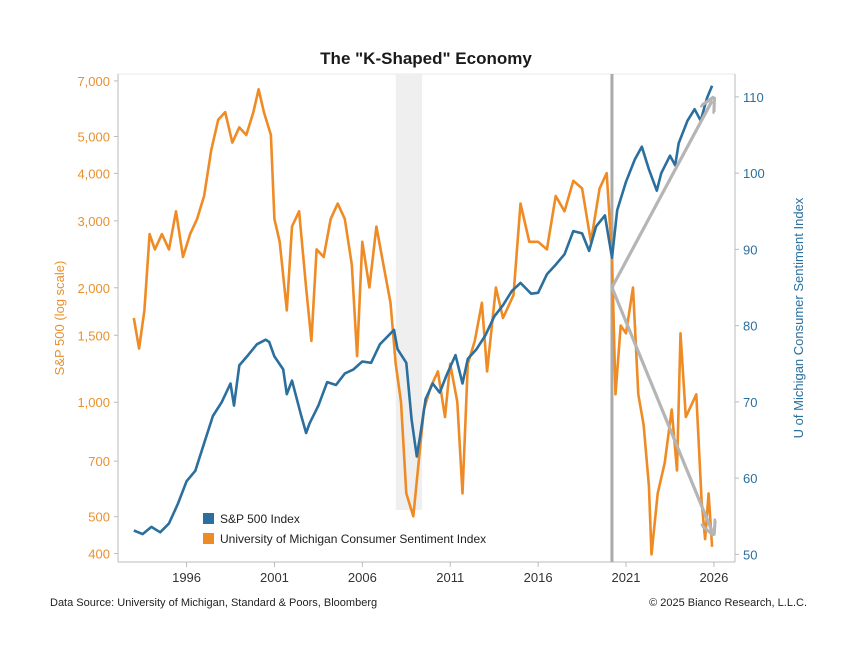 The image size is (853, 661). What do you see at coordinates (798, 317) in the screenshot?
I see `right-axis-label: U of Michigan Consumer Sentiment Index` at bounding box center [798, 317].